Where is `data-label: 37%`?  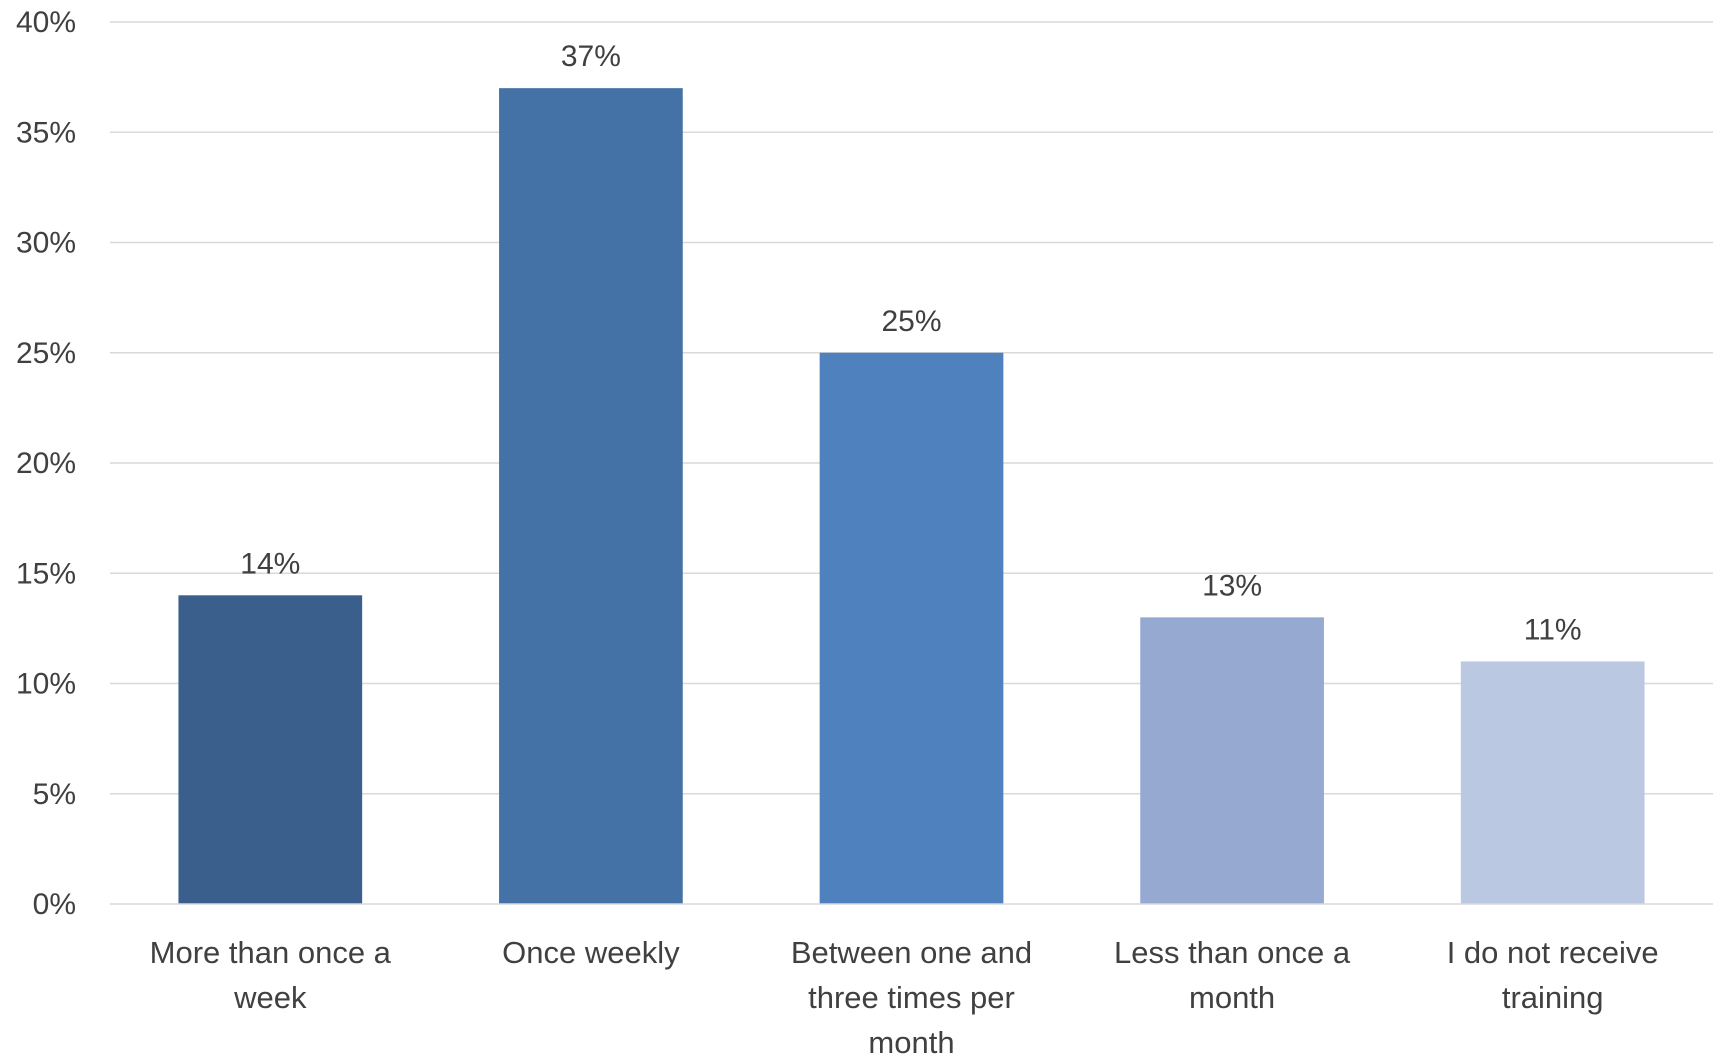 data-label: 37% is located at coordinates (591, 56).